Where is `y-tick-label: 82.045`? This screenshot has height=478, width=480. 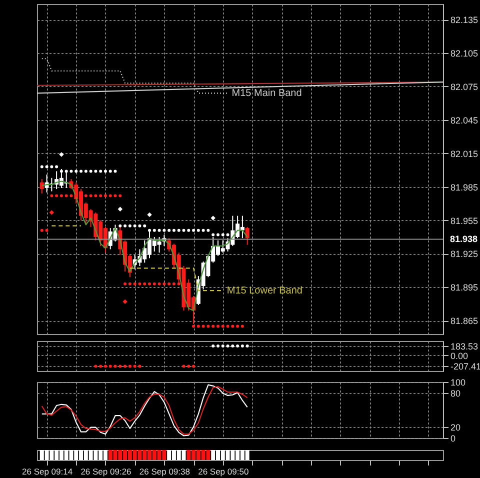 y-tick-label: 82.045 is located at coordinates (464, 120).